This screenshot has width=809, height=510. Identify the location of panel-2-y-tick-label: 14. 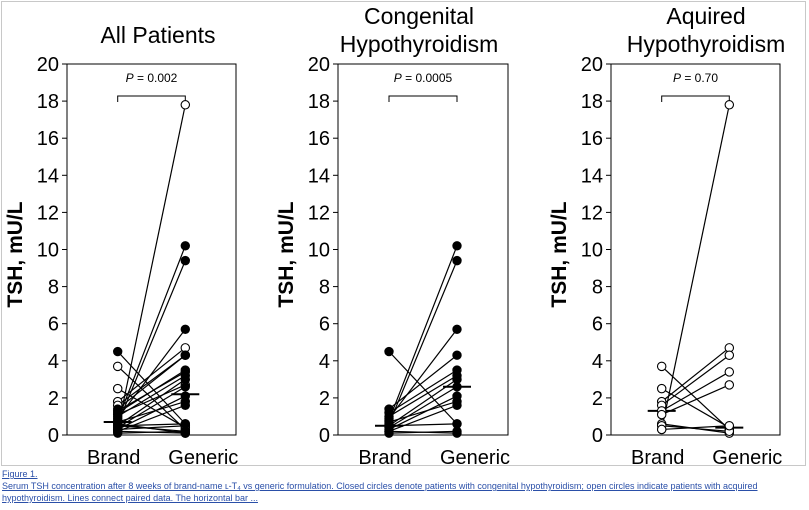
(319, 176).